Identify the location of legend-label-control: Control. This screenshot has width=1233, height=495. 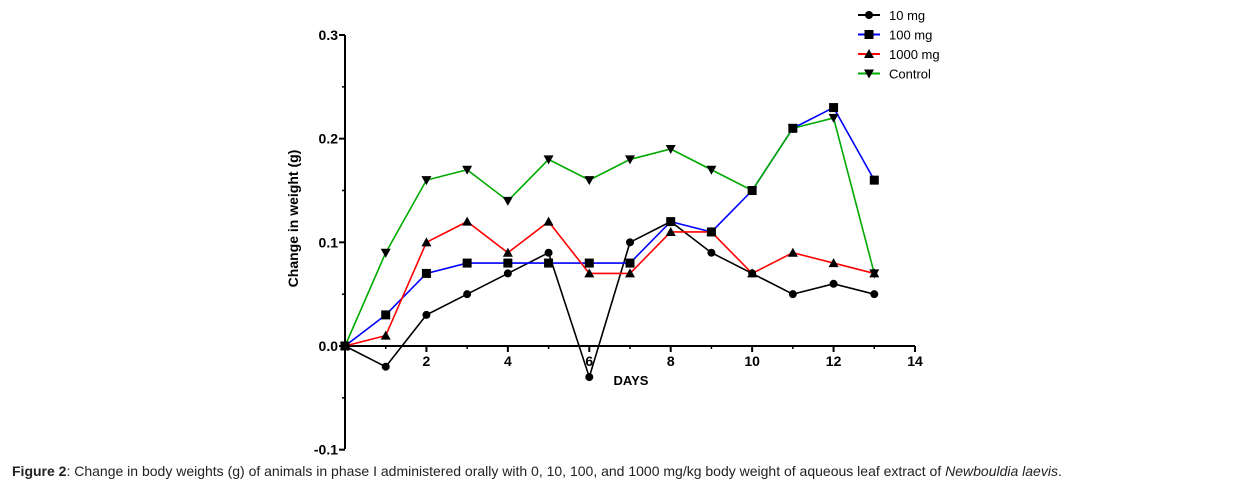
(910, 74).